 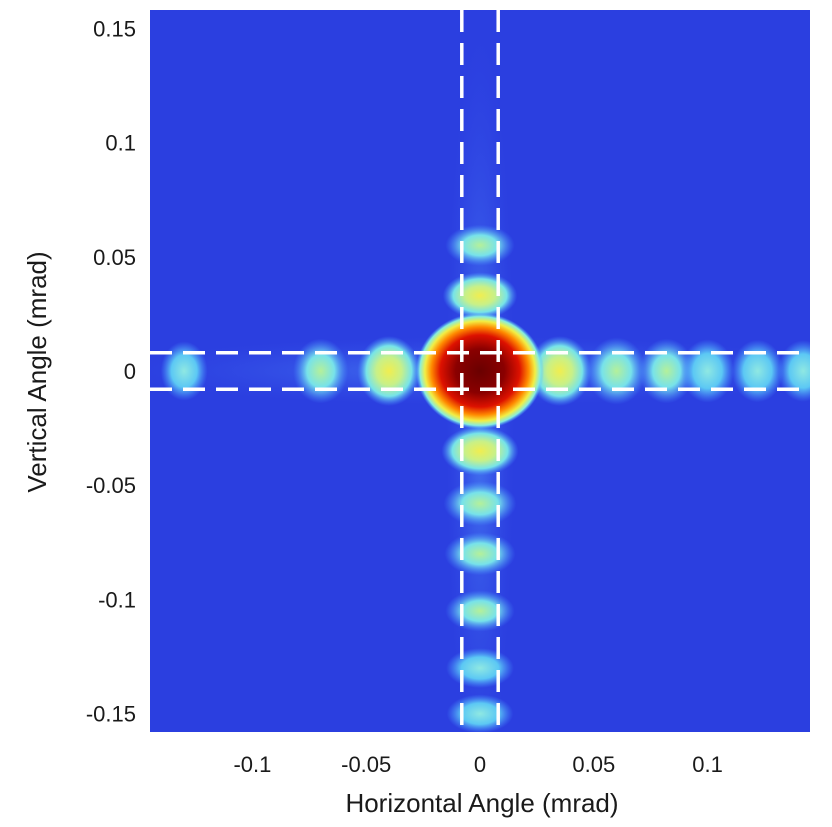 I want to click on y-tick-label: 0.15, so click(x=114, y=28).